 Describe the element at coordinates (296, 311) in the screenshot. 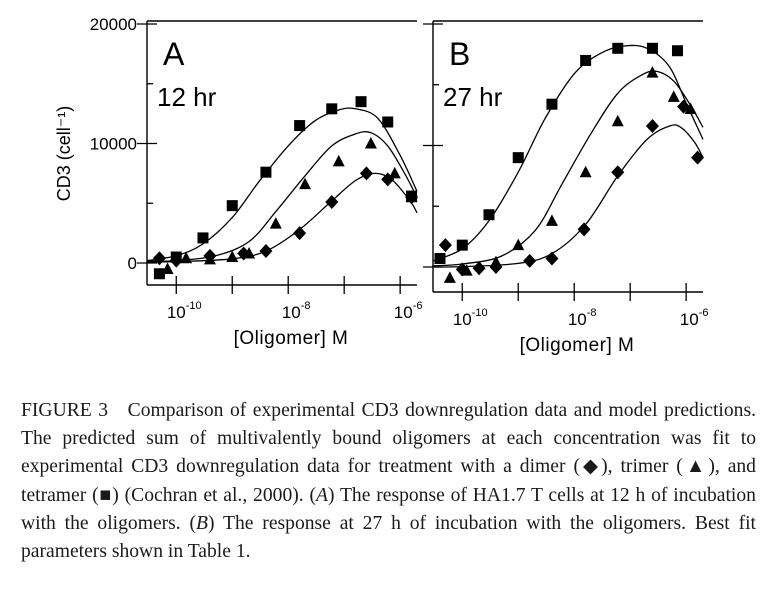

I see `chart-a-x-tick-label: 10⁻⁸` at that location.